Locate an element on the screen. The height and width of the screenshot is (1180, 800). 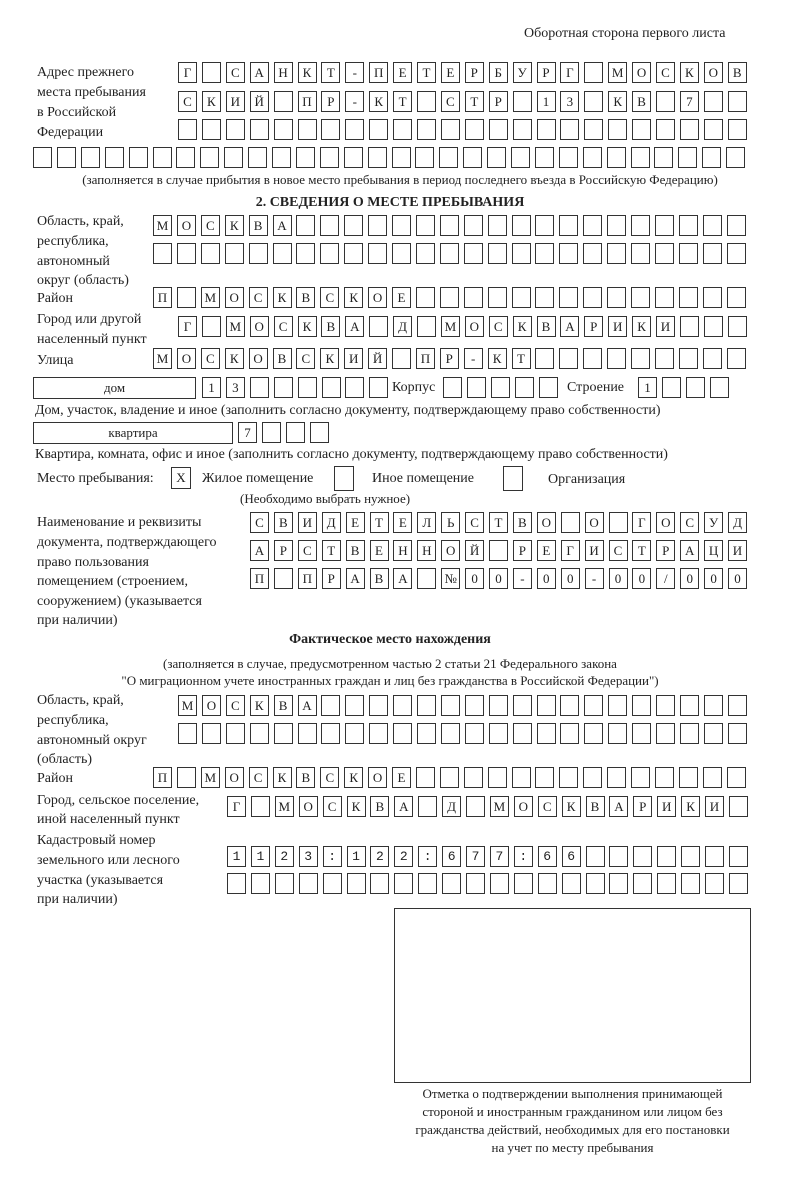
char-cell: 1 is located at coordinates (211, 387).